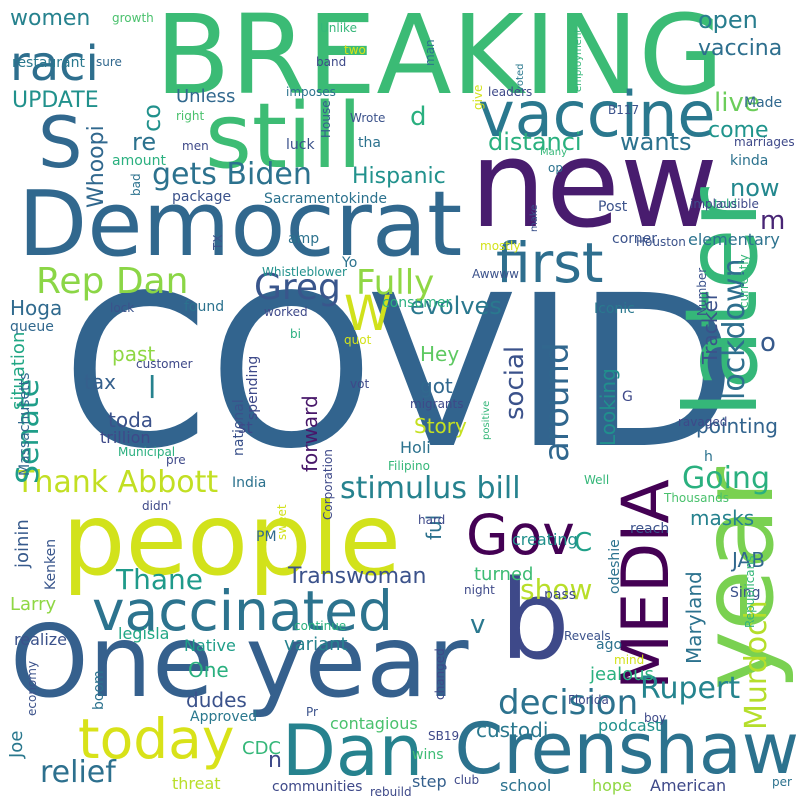 This screenshot has height=800, width=800. I want to click on cloud-word: dudes, so click(216, 700).